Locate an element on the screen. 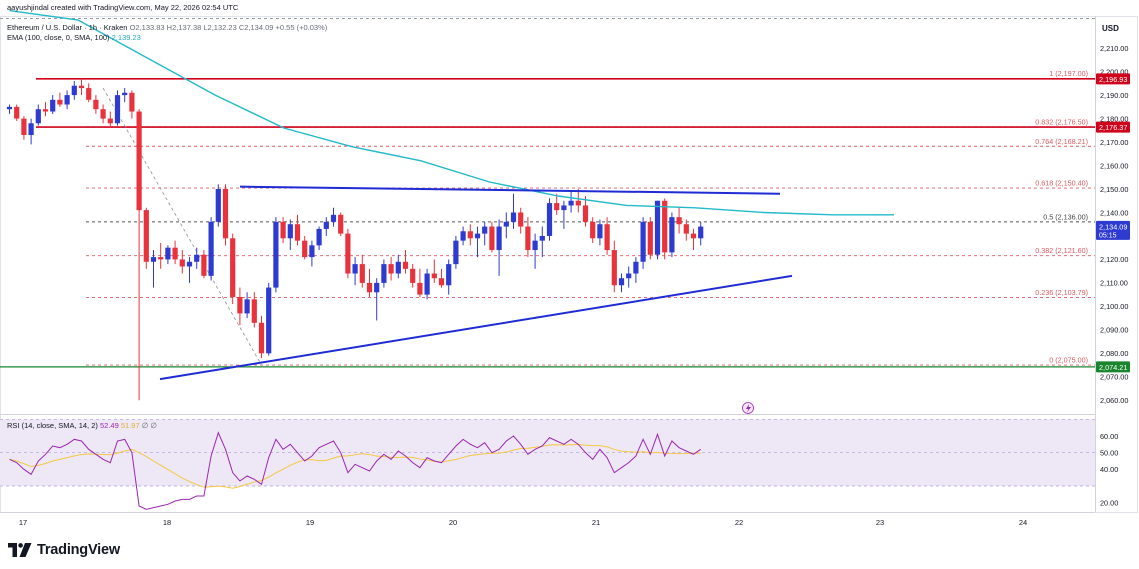  price-tag-box is located at coordinates (1113, 127).